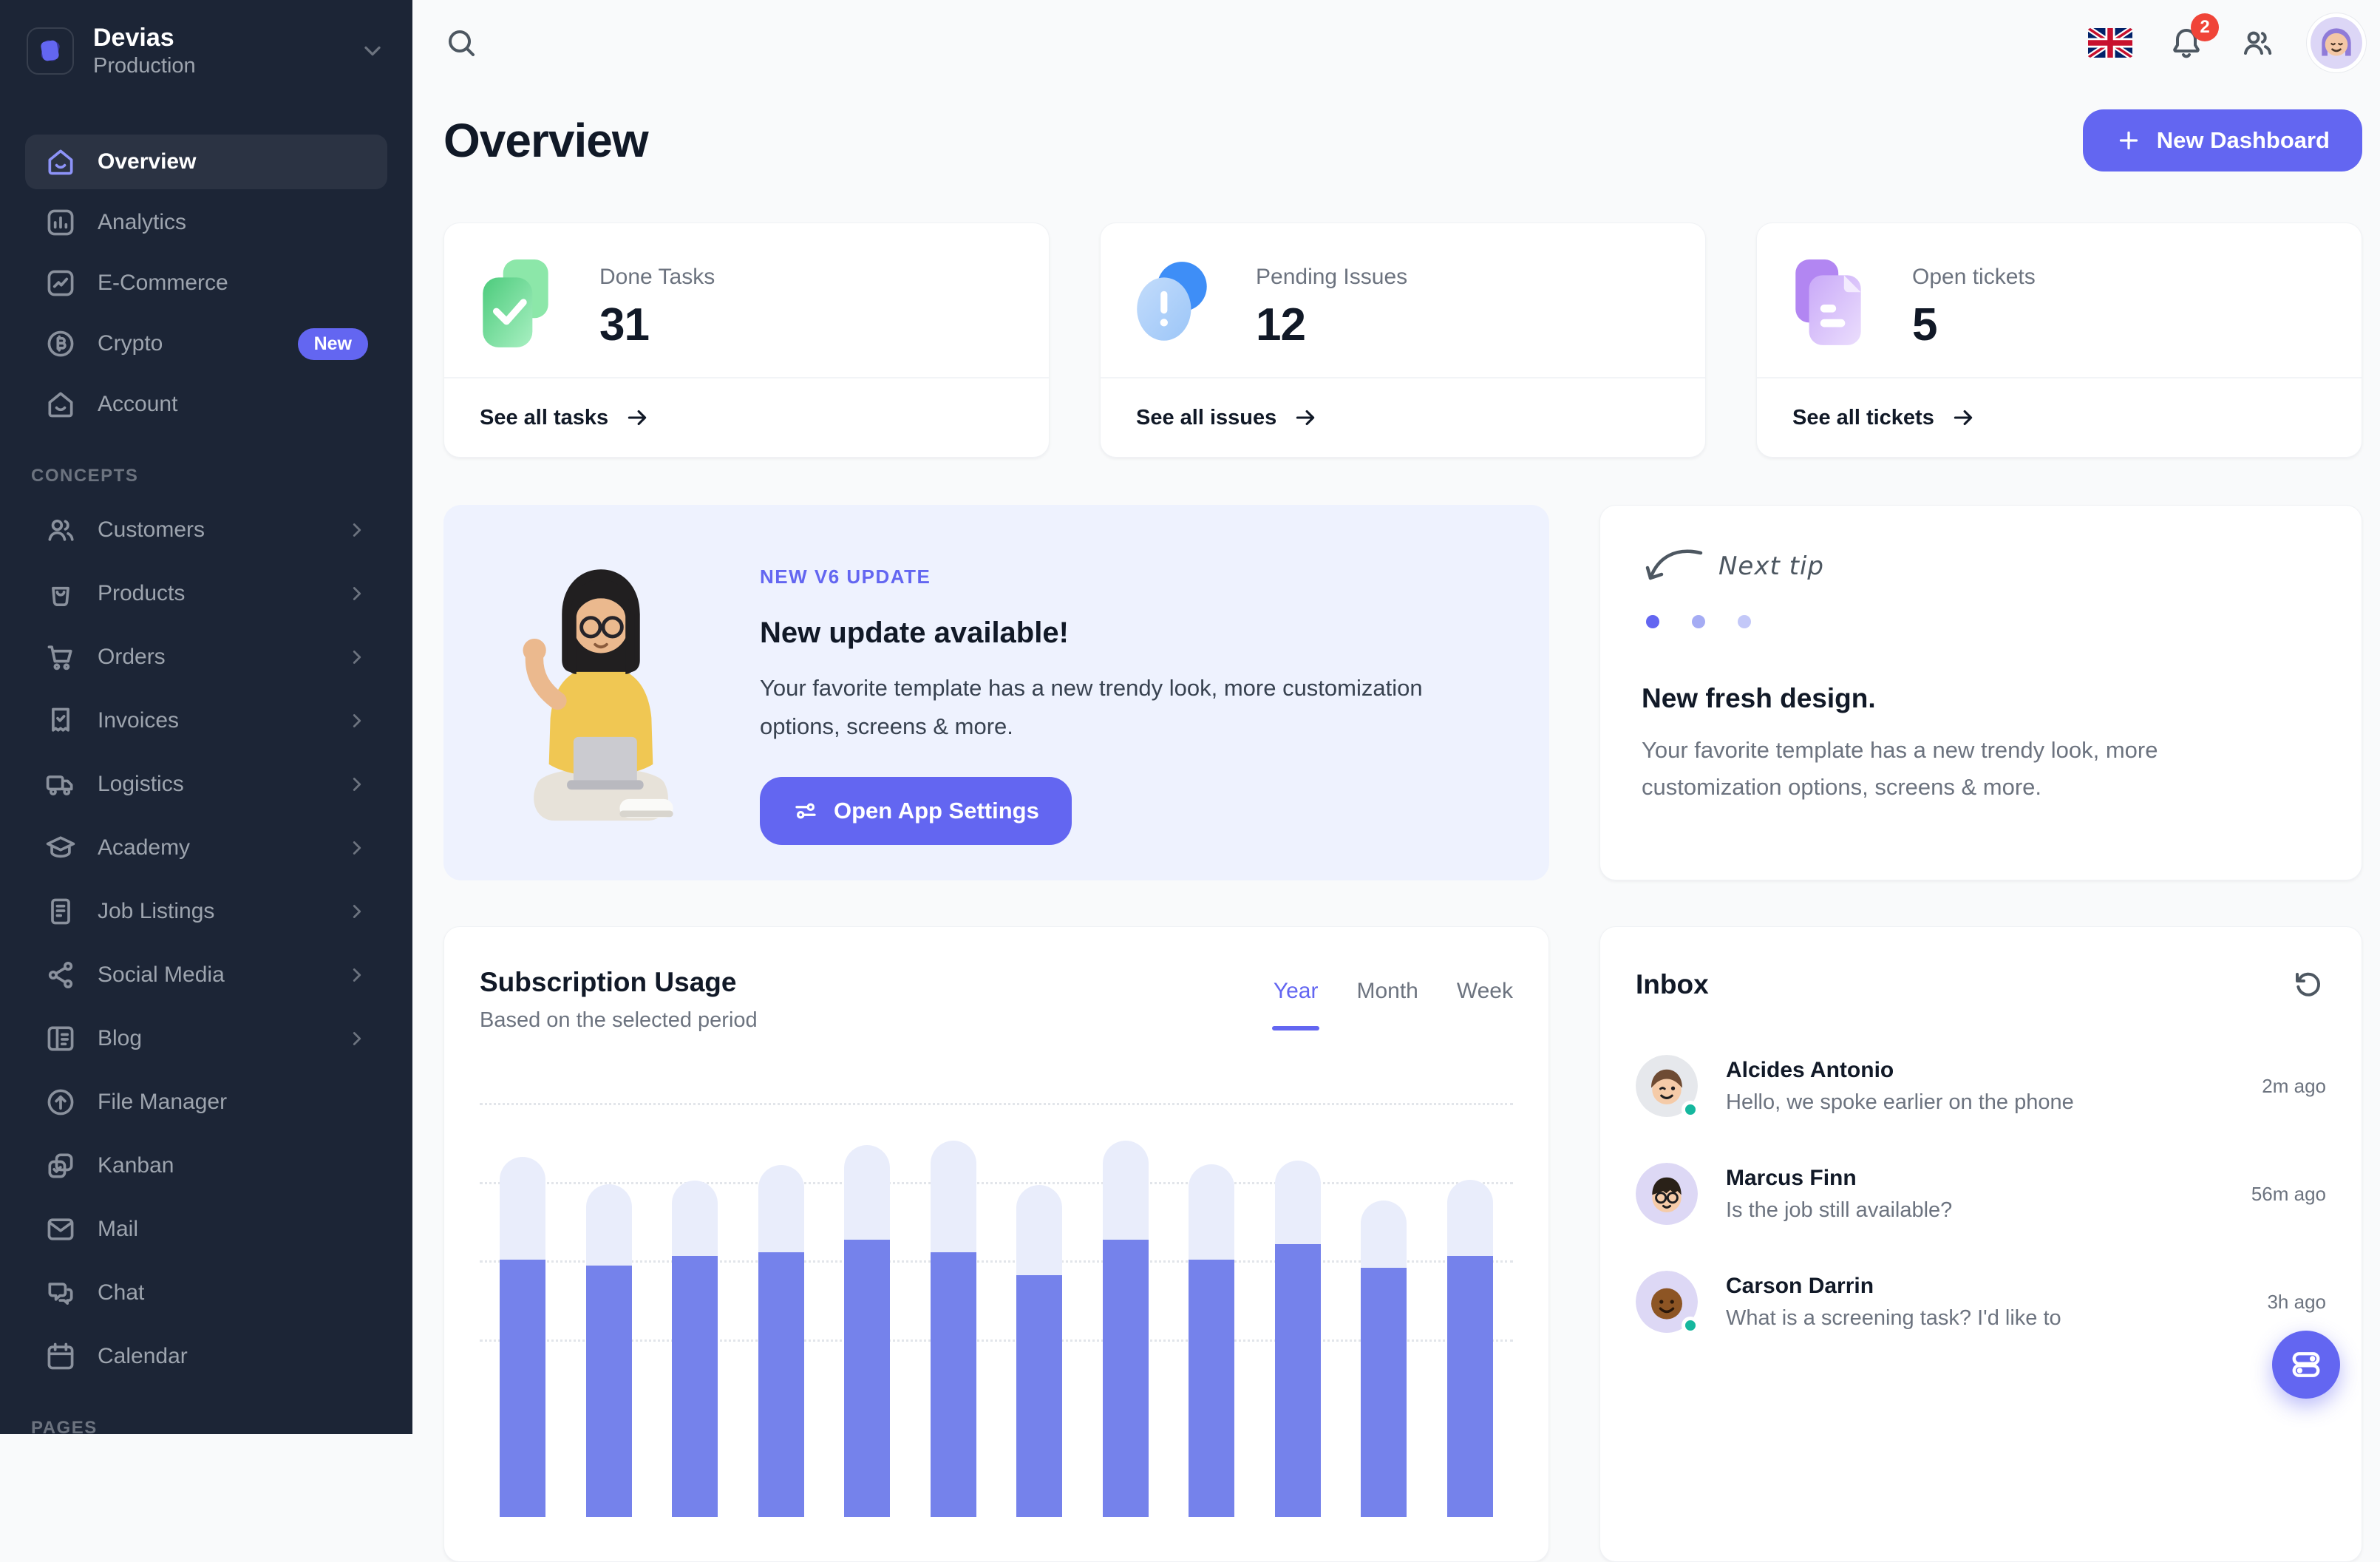 This screenshot has width=2380, height=1562. I want to click on sidebar-item-label: Mail, so click(118, 1229).